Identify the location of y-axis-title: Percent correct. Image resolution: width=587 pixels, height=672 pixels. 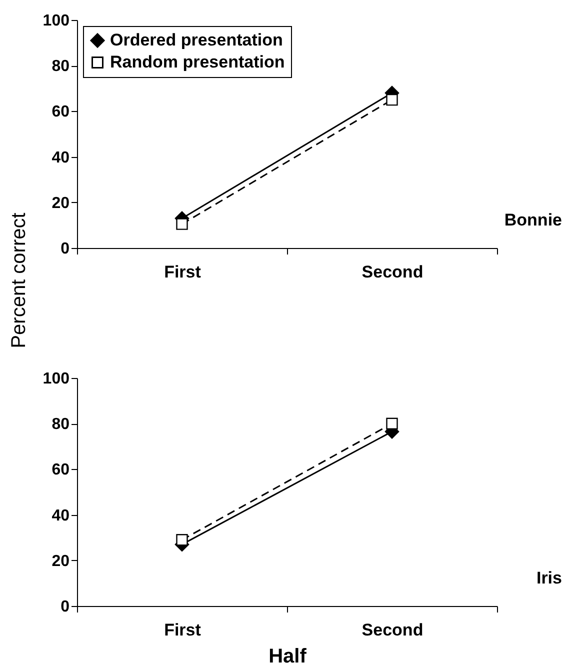
(19, 280).